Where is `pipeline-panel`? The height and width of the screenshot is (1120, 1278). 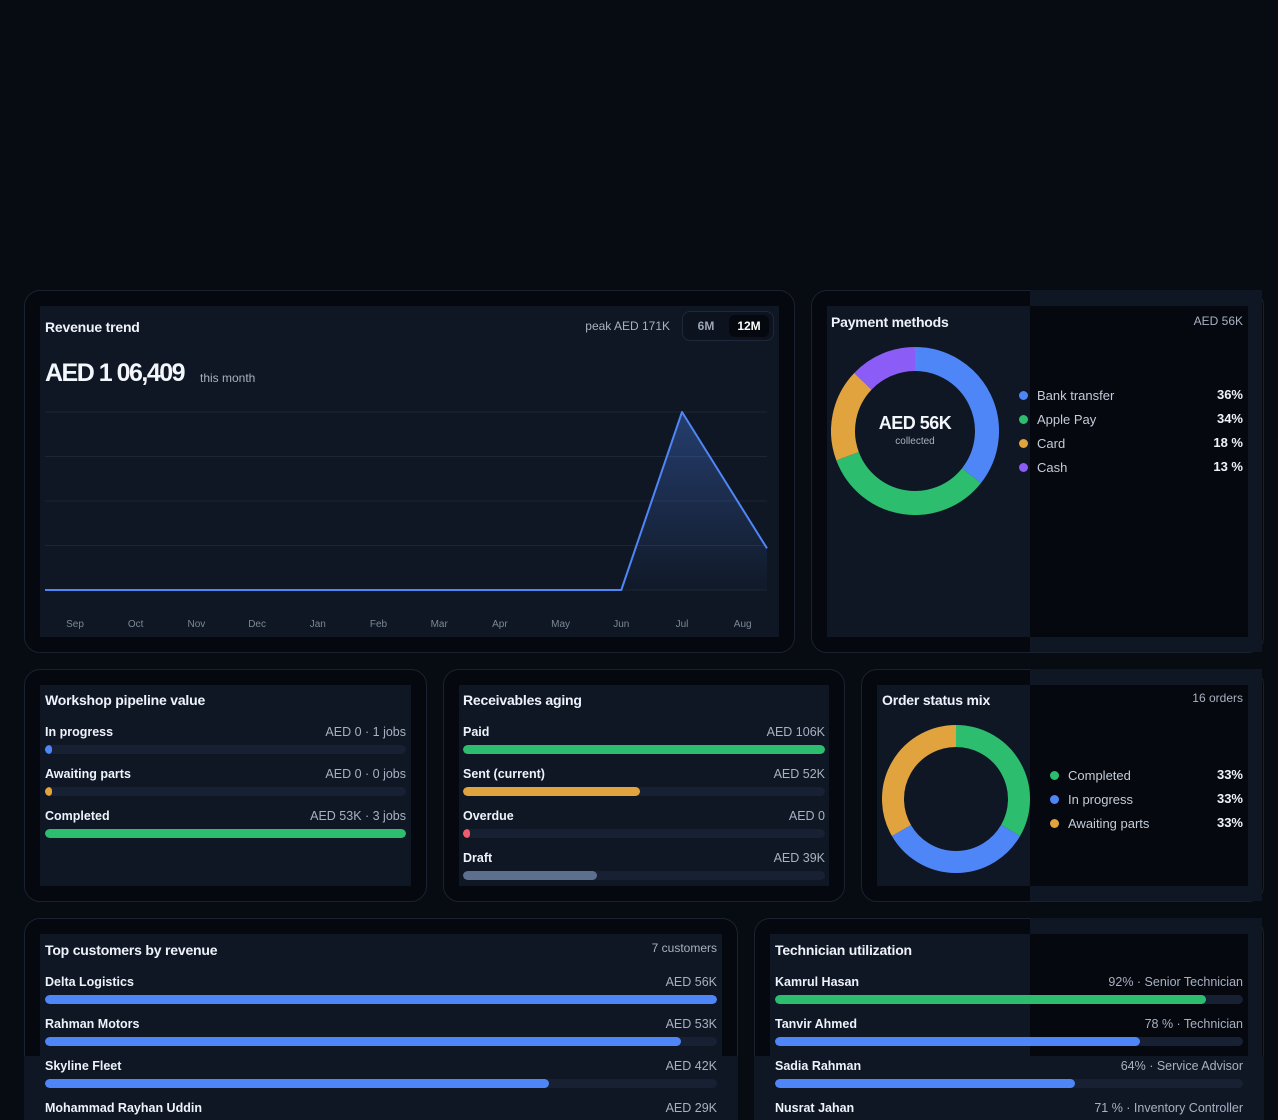 pipeline-panel is located at coordinates (225, 785).